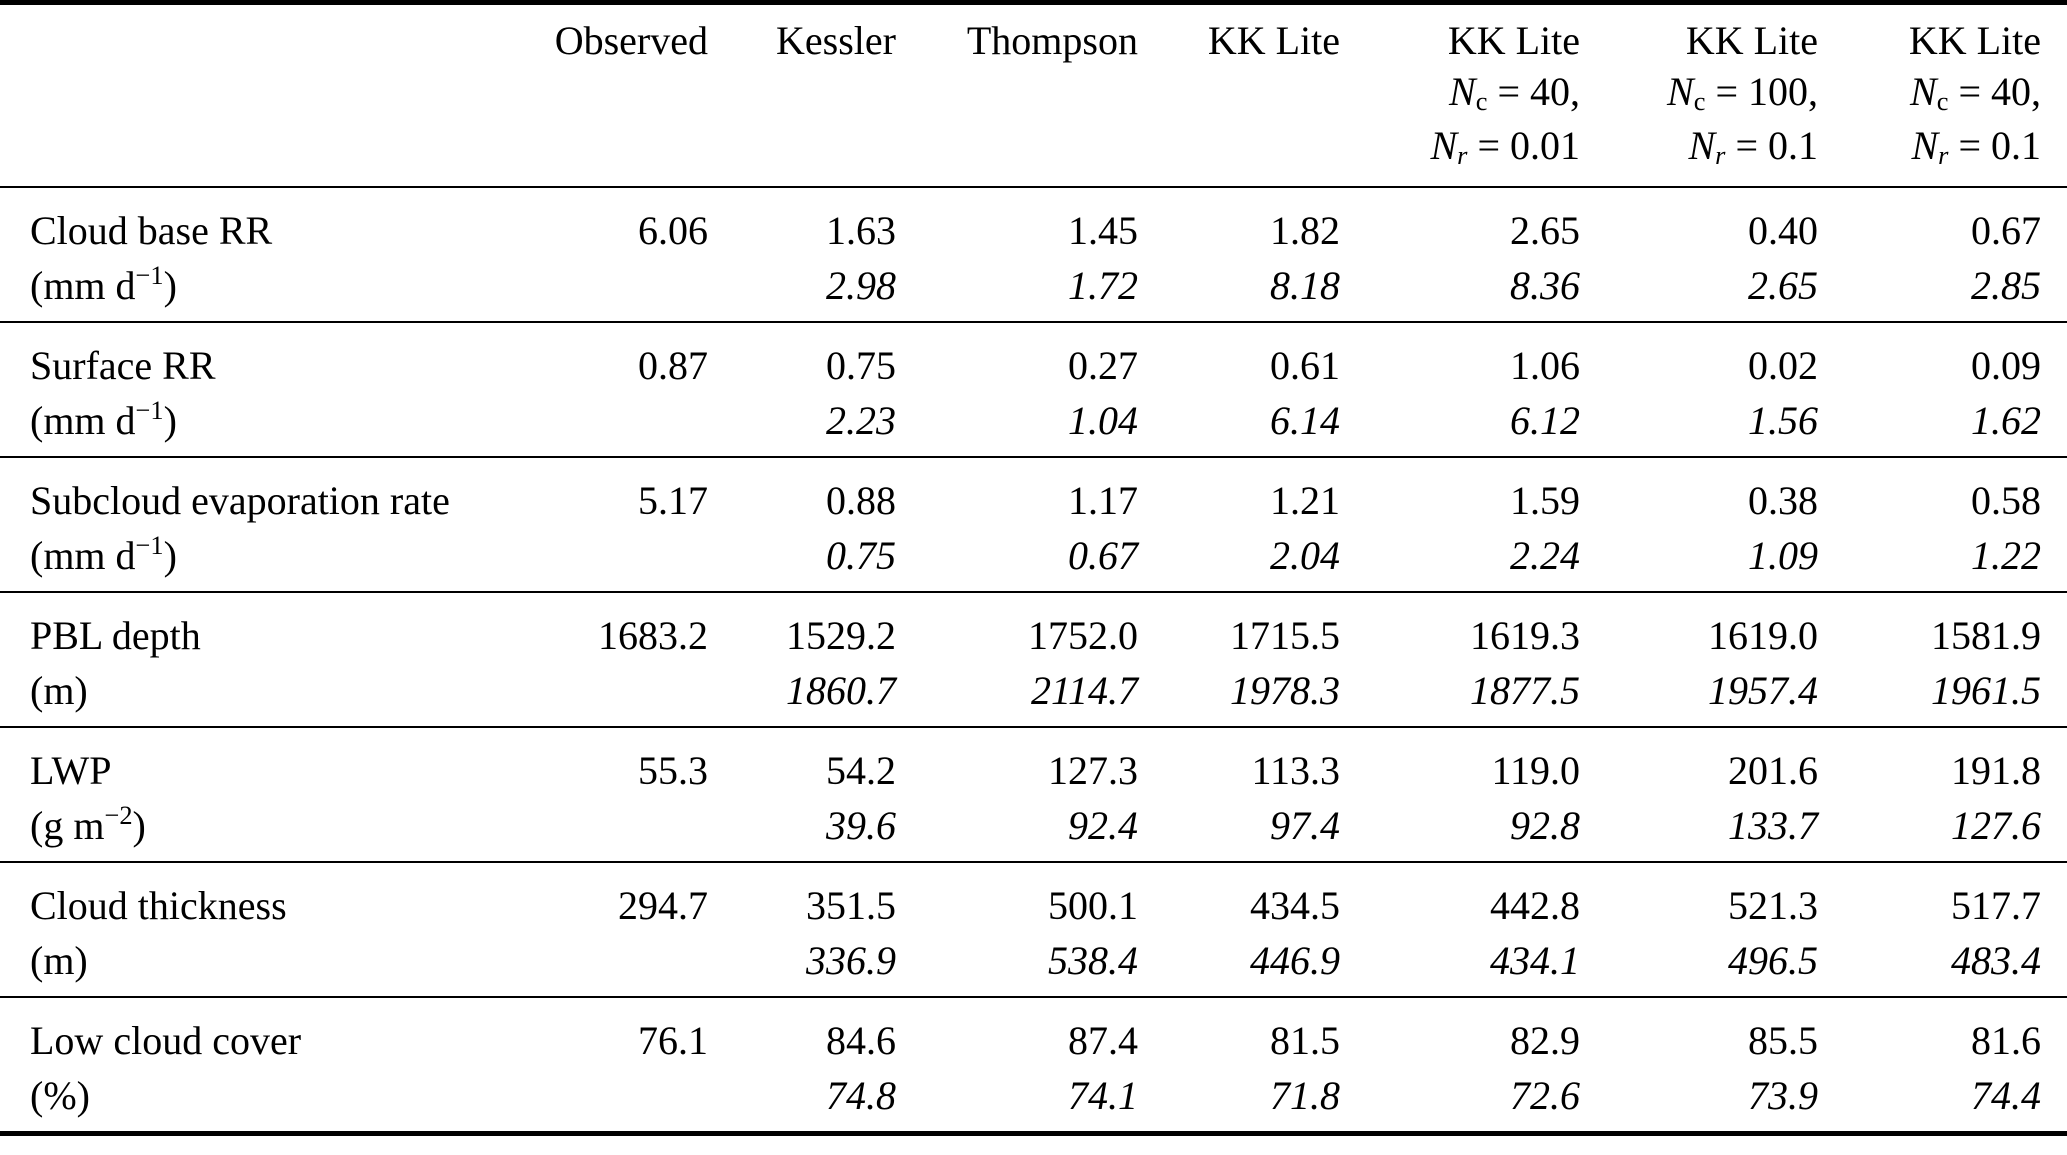  Describe the element at coordinates (2006, 500) in the screenshot. I see `cell-value: 0.58` at that location.